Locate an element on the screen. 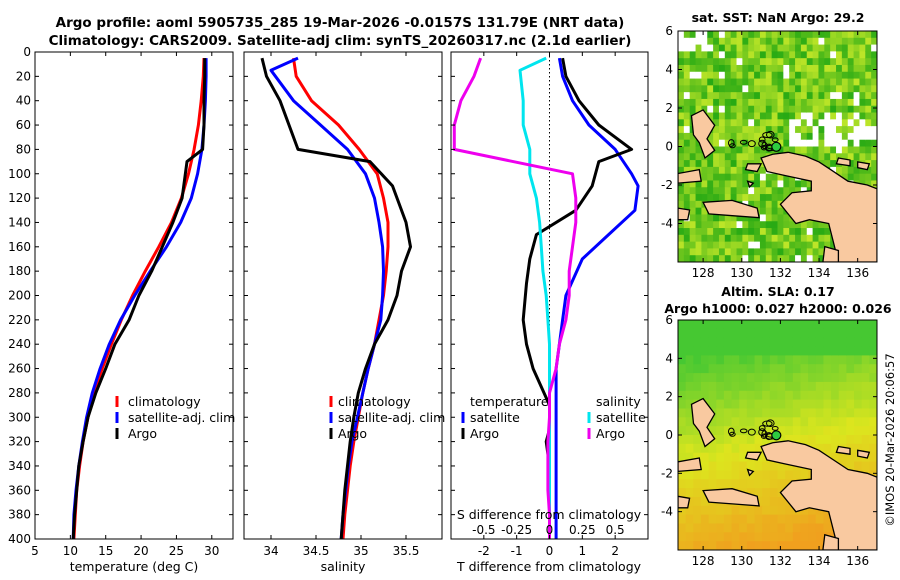 Image resolution: width=900 pixels, height=580 pixels. x-tick-label: 10 is located at coordinates (70, 551).